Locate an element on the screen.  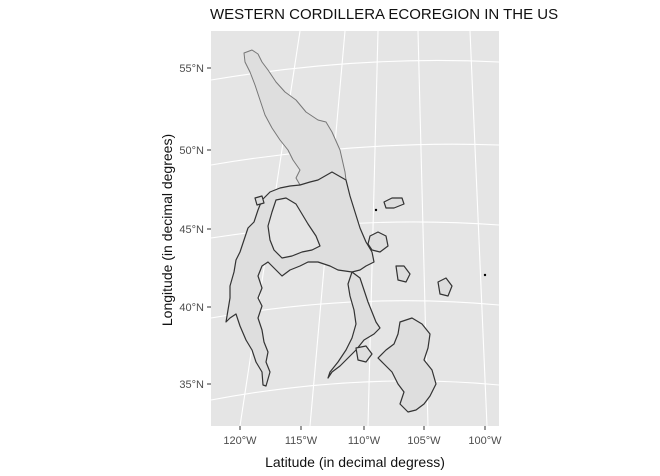
ecoregion-southeast is located at coordinates (407, 365).